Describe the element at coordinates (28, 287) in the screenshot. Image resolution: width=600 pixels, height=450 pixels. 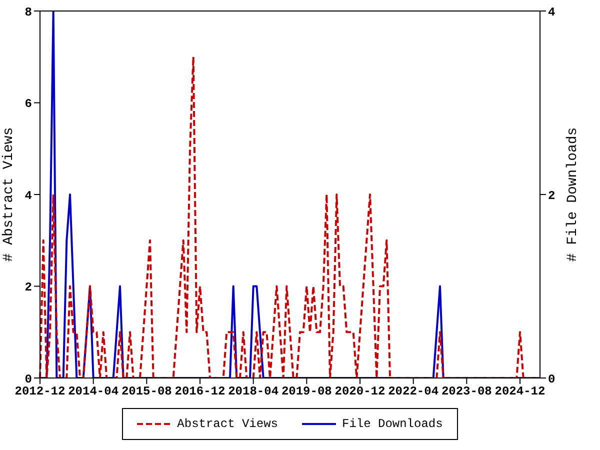
I see `y-tick-label: 2` at that location.